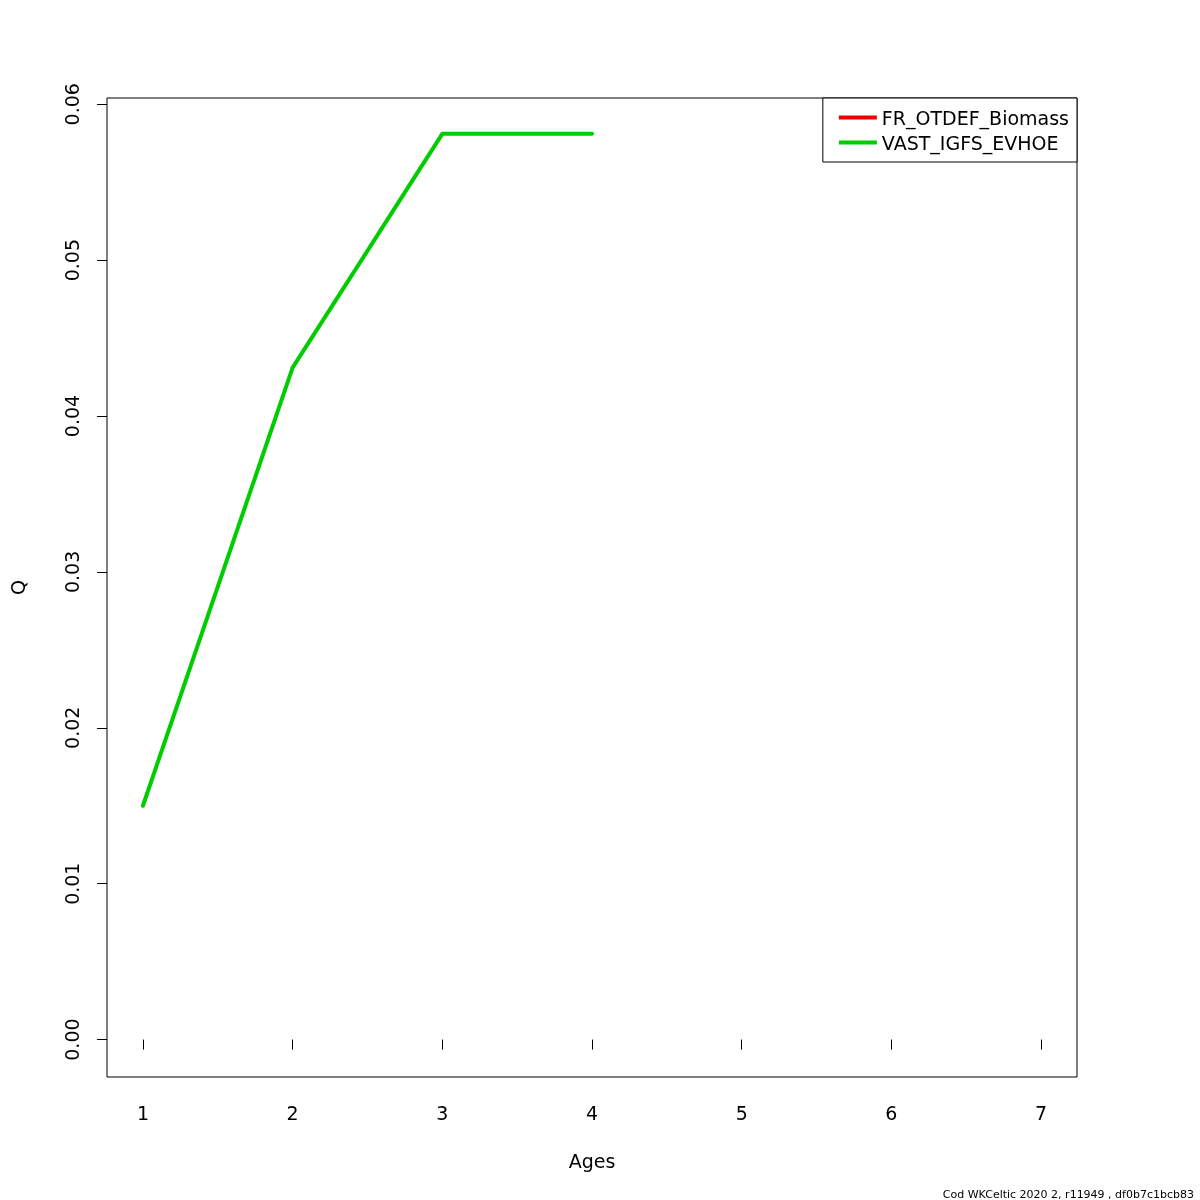 The height and width of the screenshot is (1200, 1200). What do you see at coordinates (71, 572) in the screenshot?
I see `y-tick-label: 0.03` at bounding box center [71, 572].